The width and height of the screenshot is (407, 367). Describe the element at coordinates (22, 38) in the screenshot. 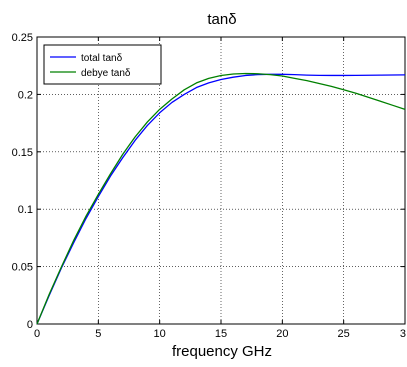

I see `y-tick-label: 0.25` at that location.